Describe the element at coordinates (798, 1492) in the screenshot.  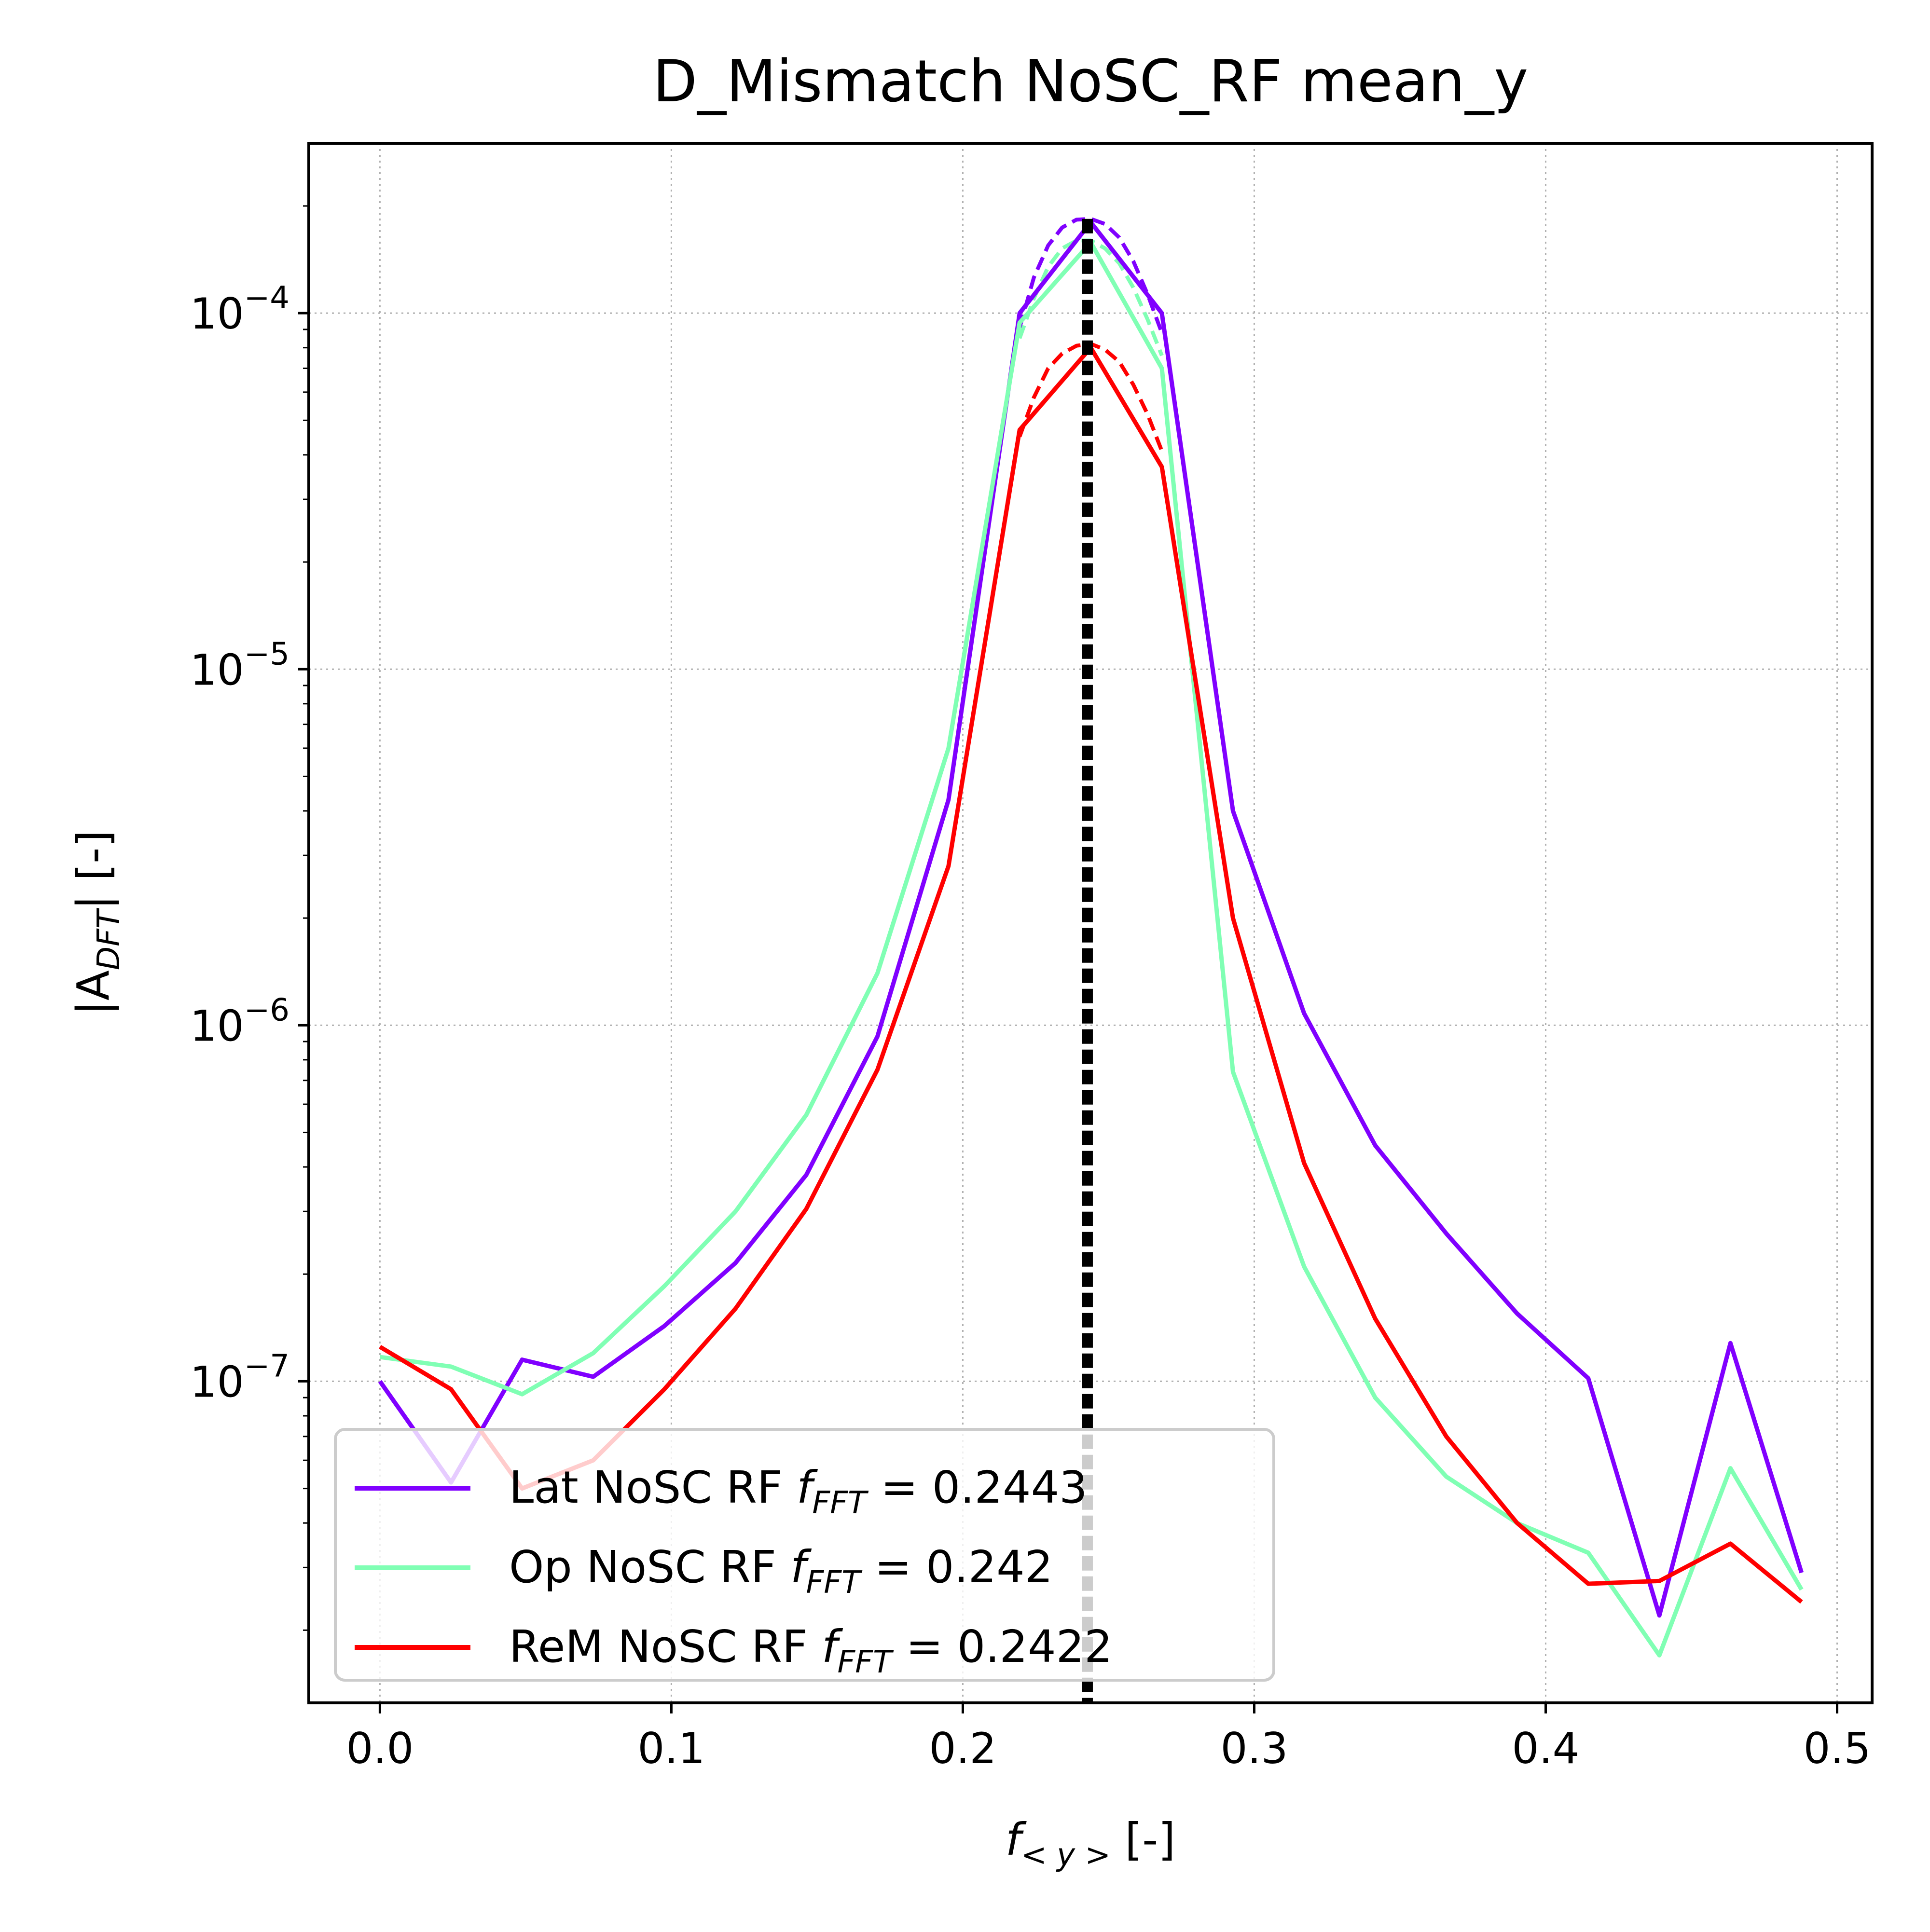
I see `legend-label-lat: Lat NoSC RF fFFT = 0.2443` at that location.